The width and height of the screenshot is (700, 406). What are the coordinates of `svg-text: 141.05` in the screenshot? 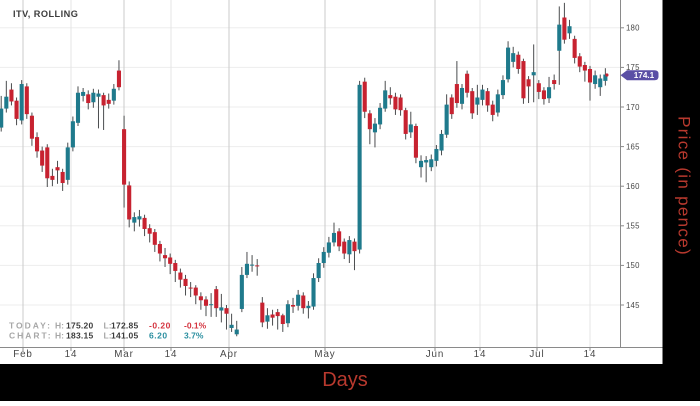 It's located at (125, 336).